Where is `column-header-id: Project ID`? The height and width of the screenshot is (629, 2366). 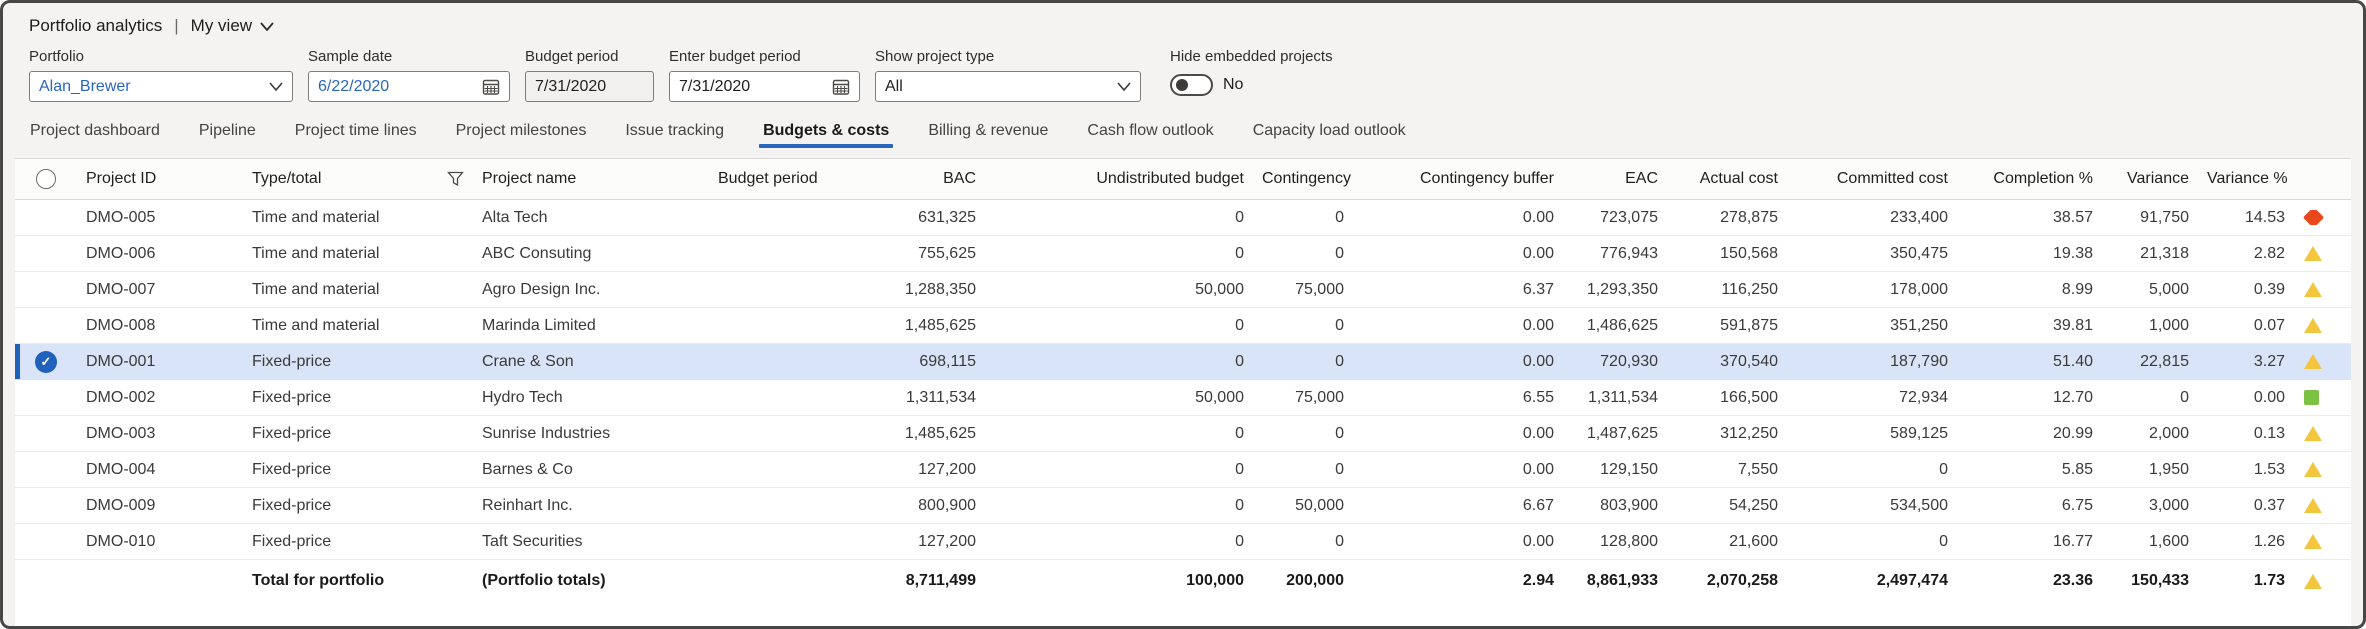
column-header-id: Project ID is located at coordinates (121, 178).